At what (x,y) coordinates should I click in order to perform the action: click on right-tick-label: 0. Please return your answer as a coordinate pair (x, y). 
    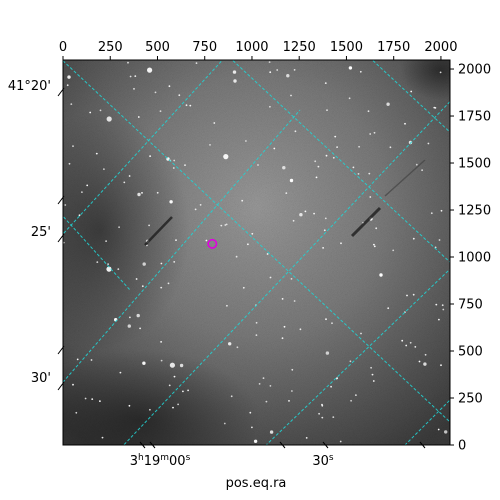
    Looking at the image, I should click on (462, 446).